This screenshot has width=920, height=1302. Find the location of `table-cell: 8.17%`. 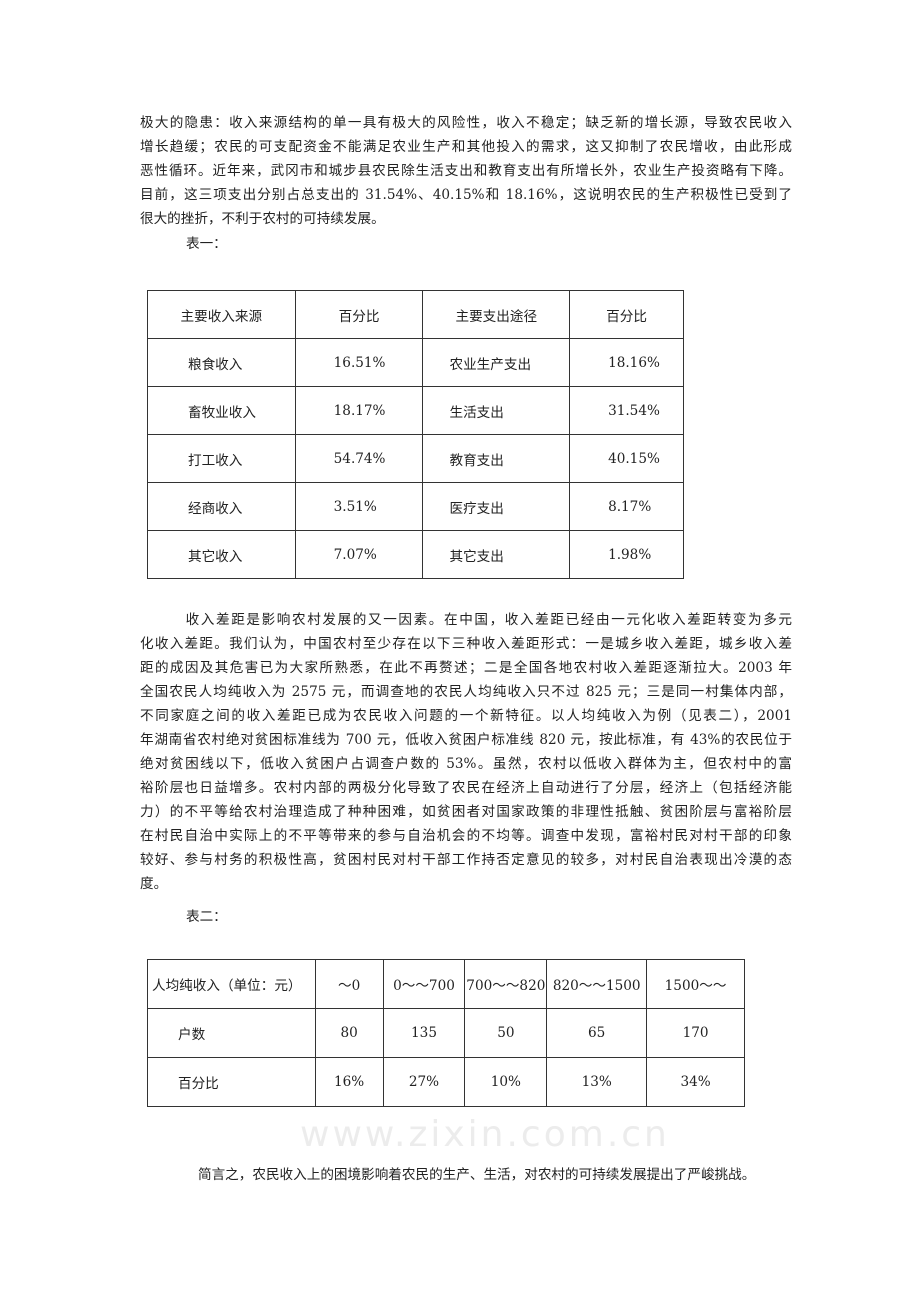

table-cell: 8.17% is located at coordinates (626, 506).